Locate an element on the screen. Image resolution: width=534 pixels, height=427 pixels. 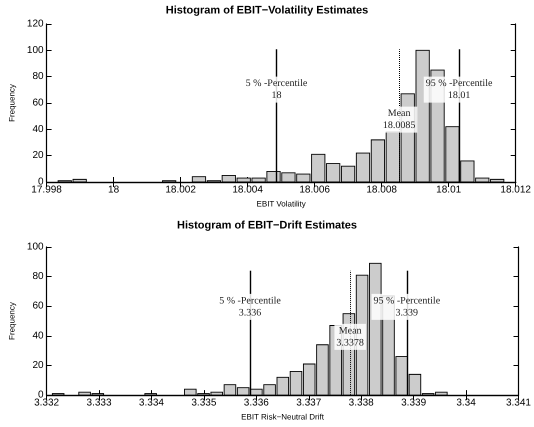
chart-title: Histogram of EBIT−Volatility Estimates is located at coordinates (267, 10).